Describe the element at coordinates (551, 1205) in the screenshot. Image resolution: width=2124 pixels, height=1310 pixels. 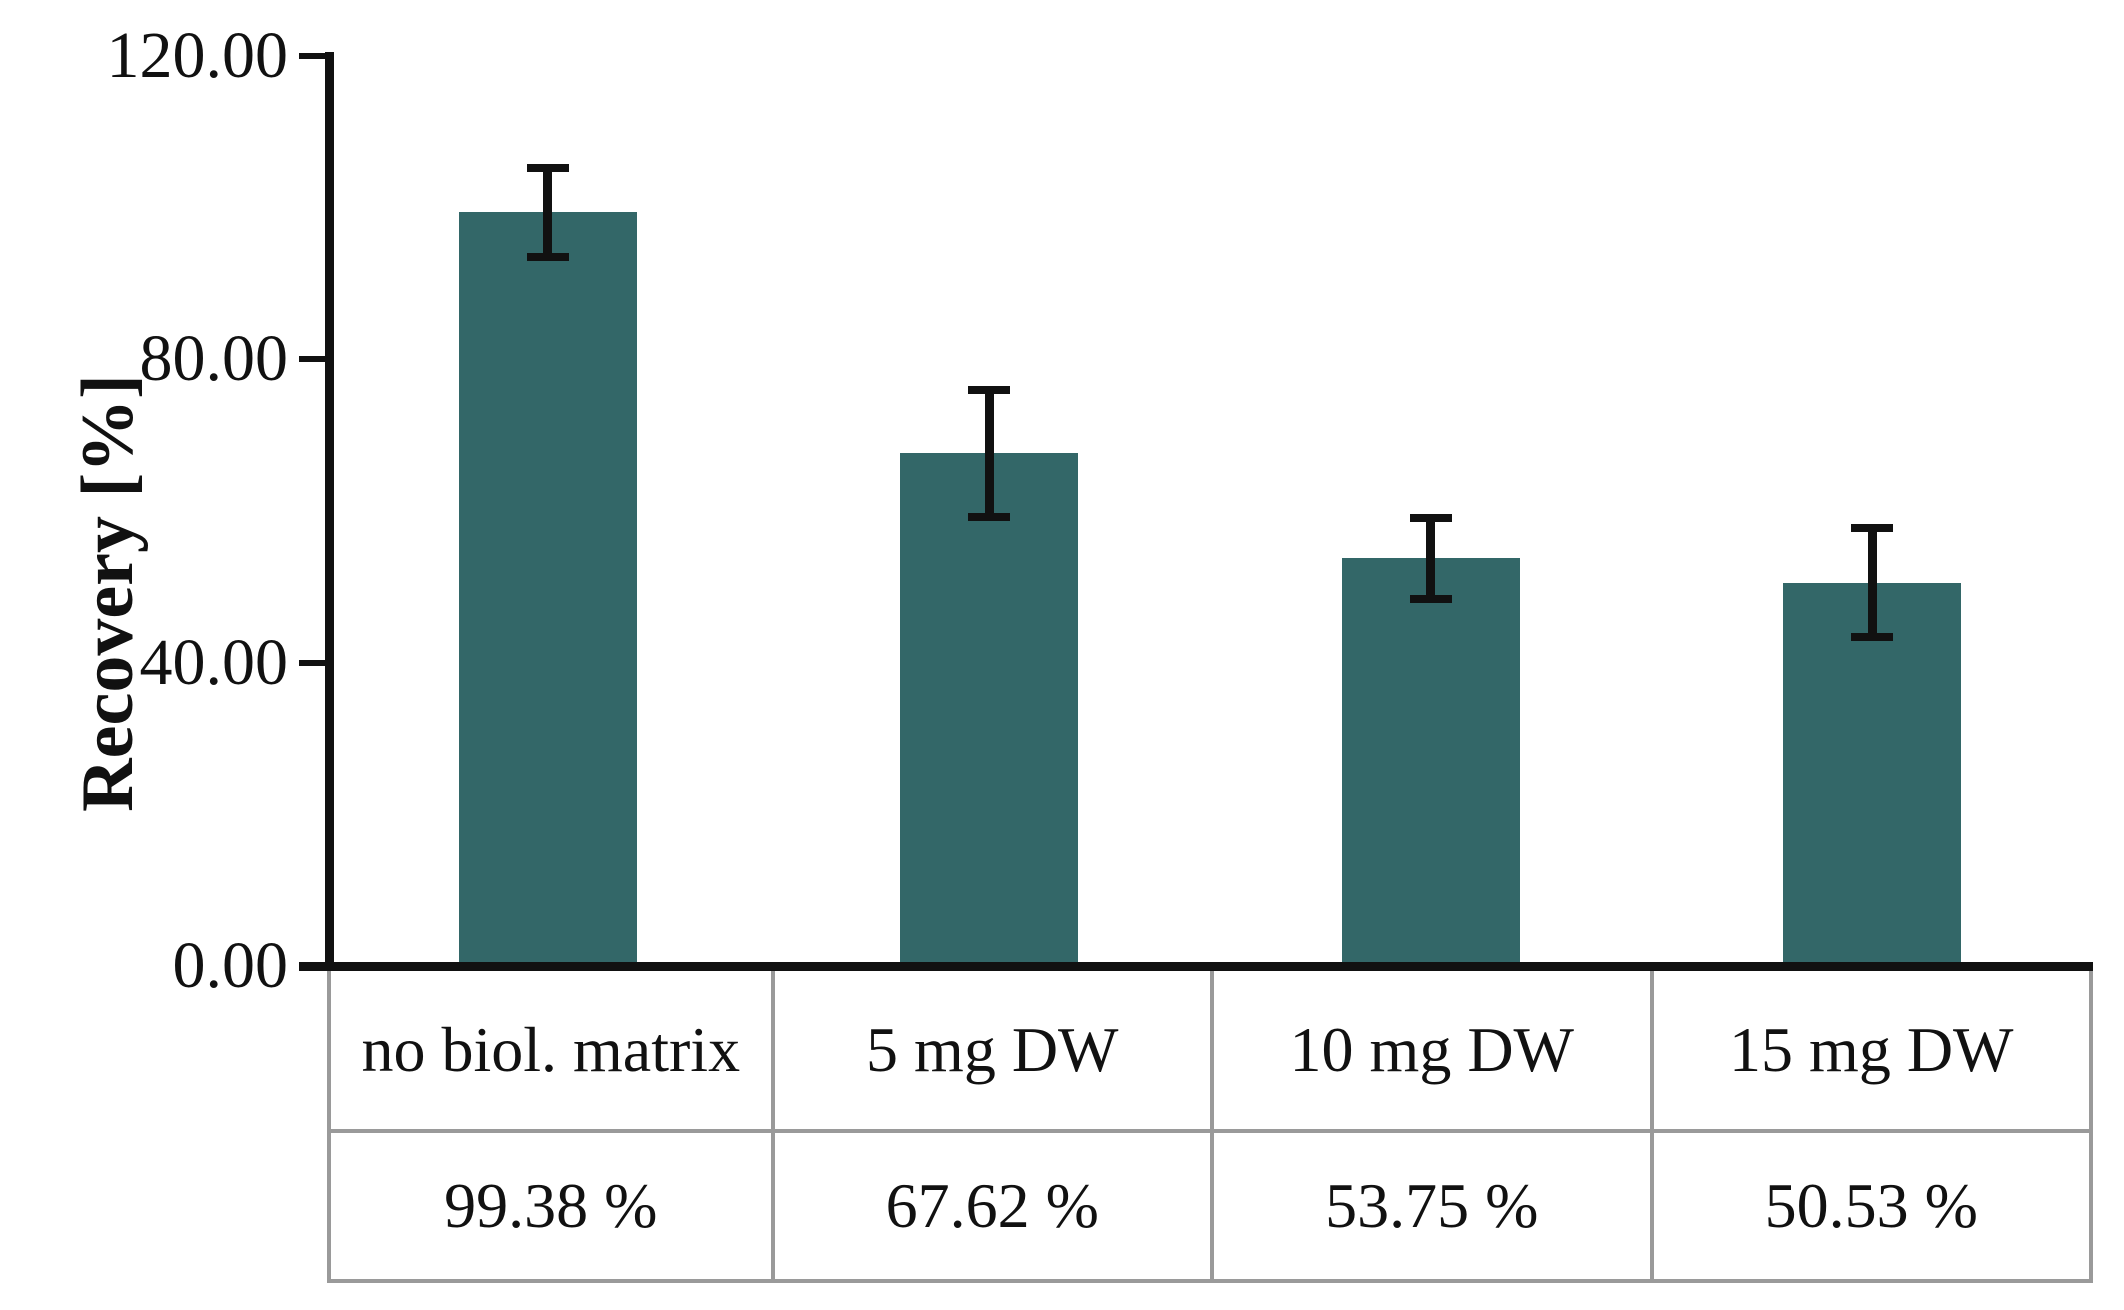
I see `value-cell-no-biol-matrix: 99.38 %` at that location.